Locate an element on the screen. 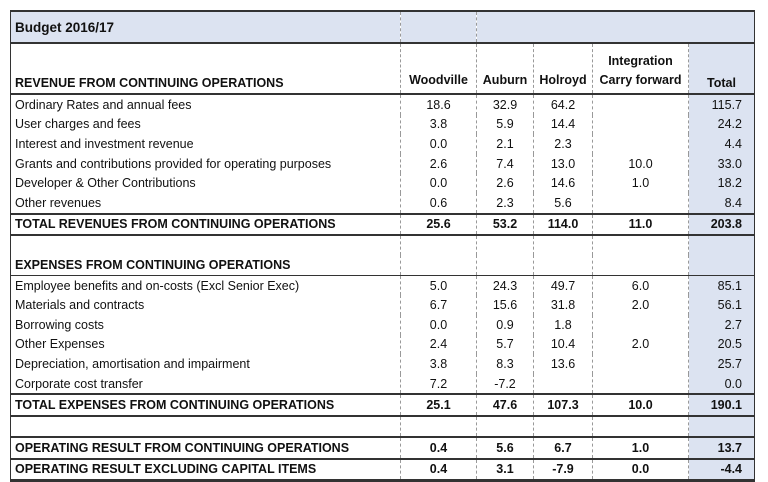 Image resolution: width=768 pixels, height=482 pixels. total-cell: 24.2 is located at coordinates (721, 124).